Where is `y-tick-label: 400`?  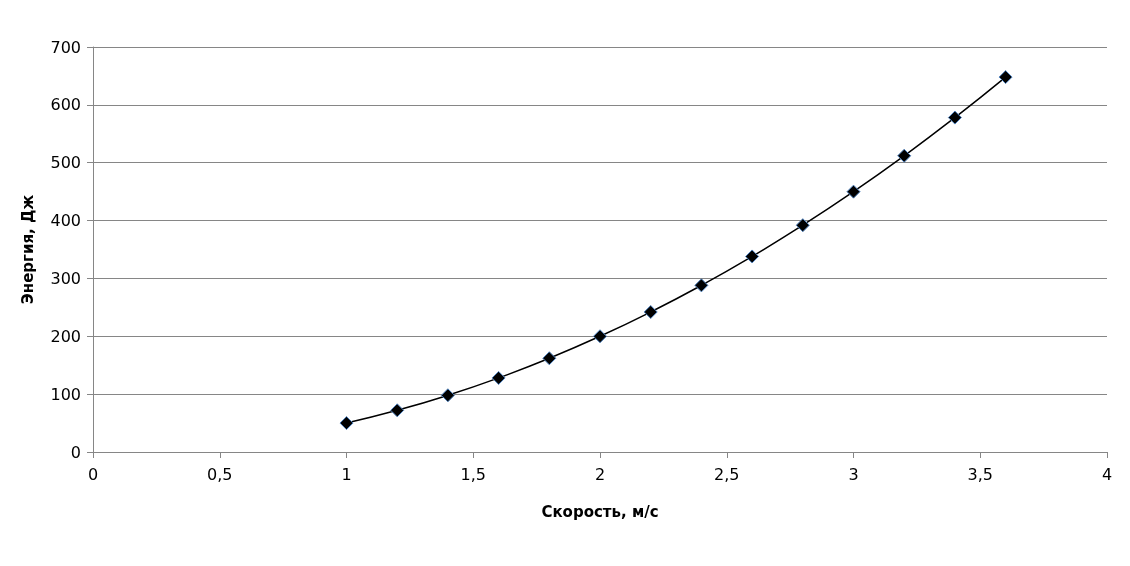 y-tick-label: 400 is located at coordinates (65, 221).